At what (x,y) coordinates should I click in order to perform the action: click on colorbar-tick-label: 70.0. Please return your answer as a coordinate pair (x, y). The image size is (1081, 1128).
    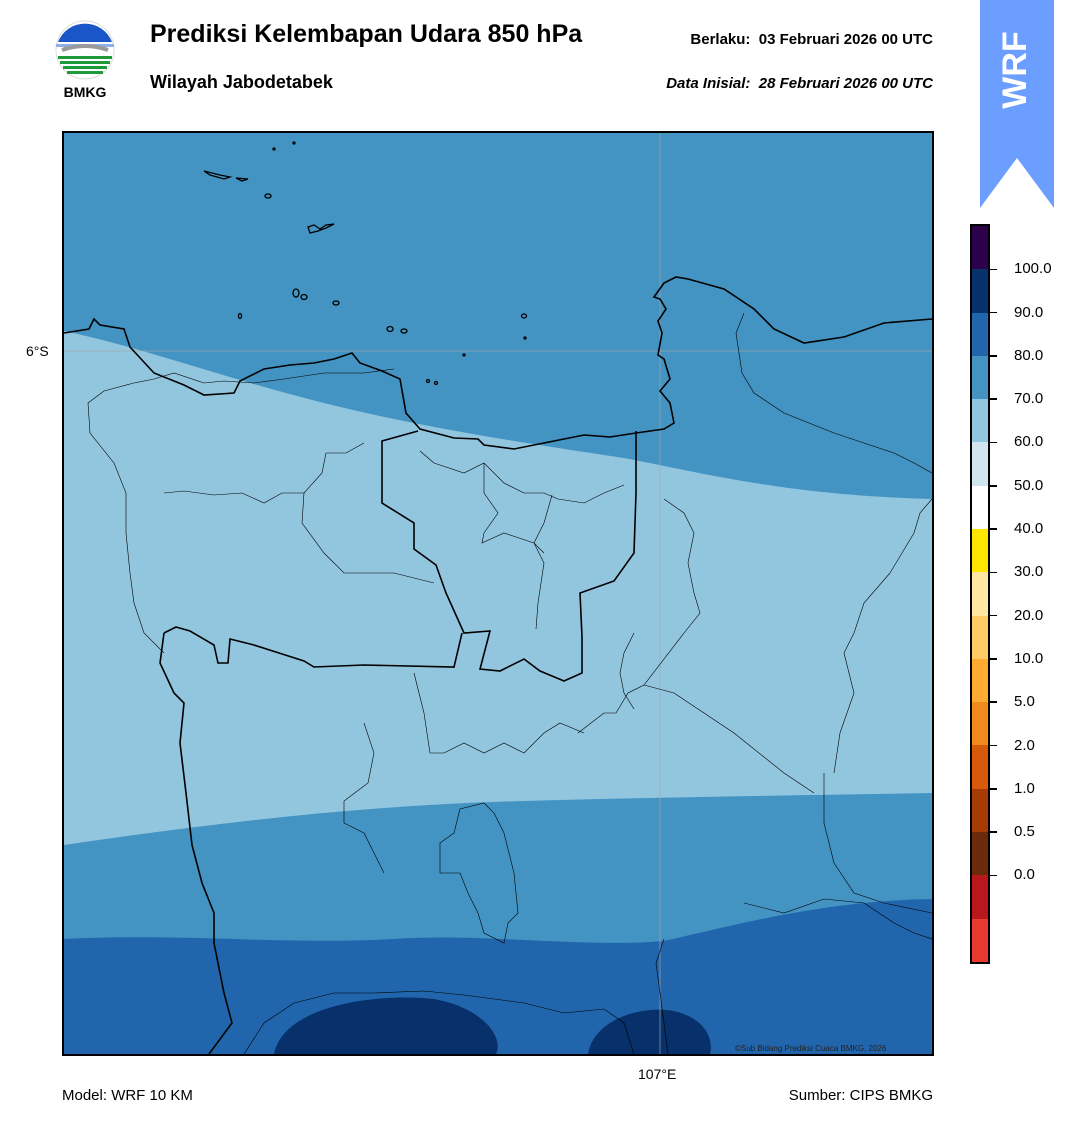
    Looking at the image, I should click on (1029, 399).